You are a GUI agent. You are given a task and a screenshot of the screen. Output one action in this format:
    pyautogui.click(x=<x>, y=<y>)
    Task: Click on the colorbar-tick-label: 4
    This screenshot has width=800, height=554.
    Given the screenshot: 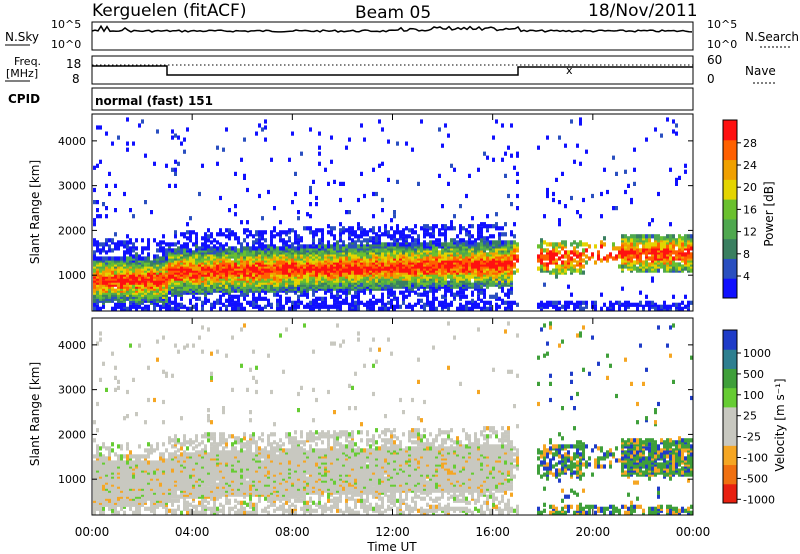 What is the action you would take?
    pyautogui.click(x=746, y=276)
    